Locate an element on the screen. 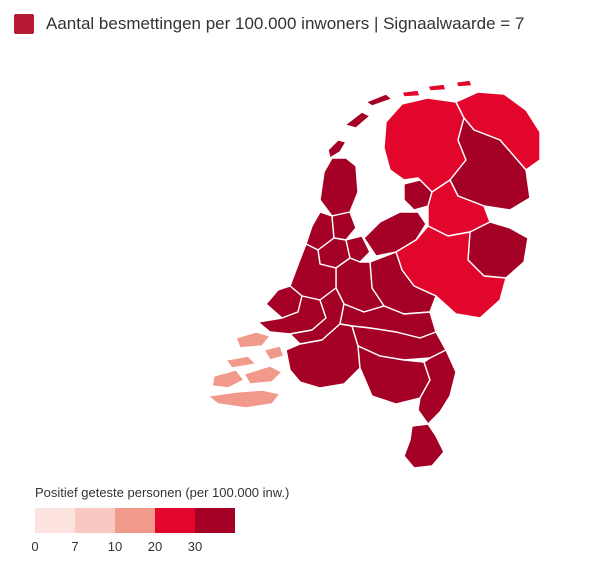 This screenshot has height=570, width=606. region-flevoland is located at coordinates (395, 234).